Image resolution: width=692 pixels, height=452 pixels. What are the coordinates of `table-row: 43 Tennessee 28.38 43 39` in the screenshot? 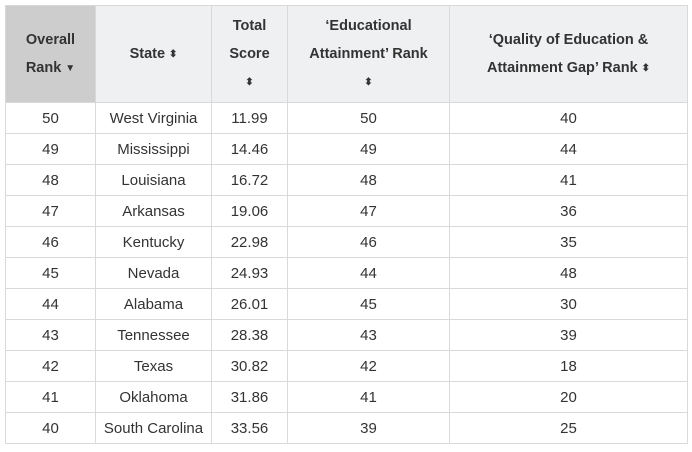 It's located at (346, 335).